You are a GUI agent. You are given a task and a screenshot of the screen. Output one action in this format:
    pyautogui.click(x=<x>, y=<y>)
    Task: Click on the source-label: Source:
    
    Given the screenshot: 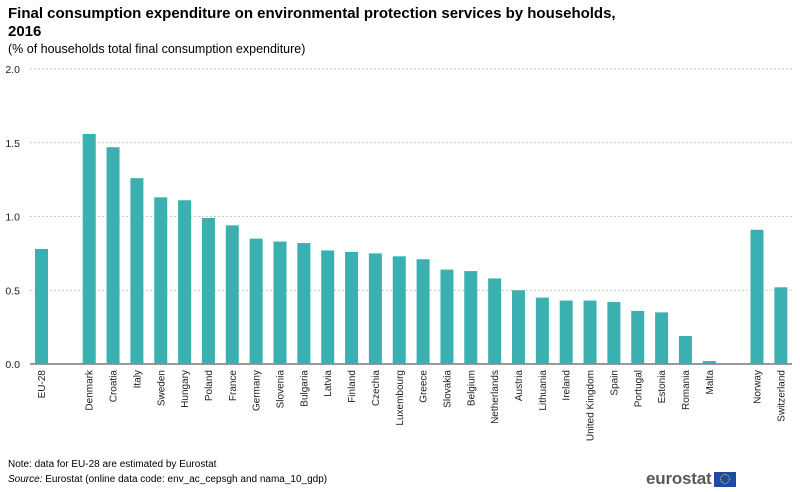 What is the action you would take?
    pyautogui.click(x=25, y=479)
    